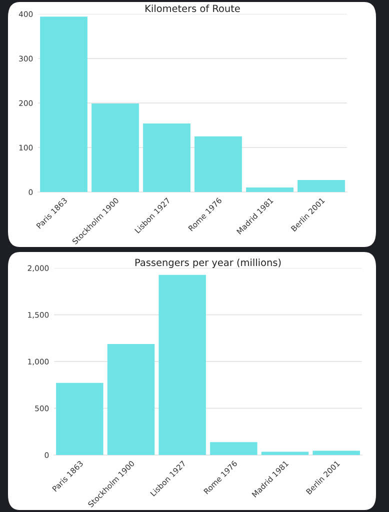  What do you see at coordinates (193, 8) in the screenshot?
I see `chart-title: Kilometers of Route` at bounding box center [193, 8].